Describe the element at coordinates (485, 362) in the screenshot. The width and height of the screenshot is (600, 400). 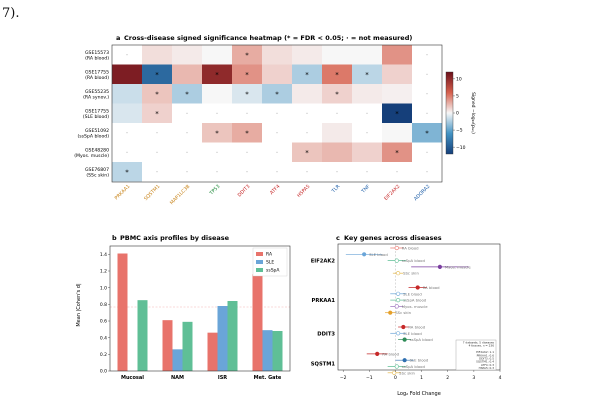
I see `note-line: SQSTM1: 0.4` at that location.